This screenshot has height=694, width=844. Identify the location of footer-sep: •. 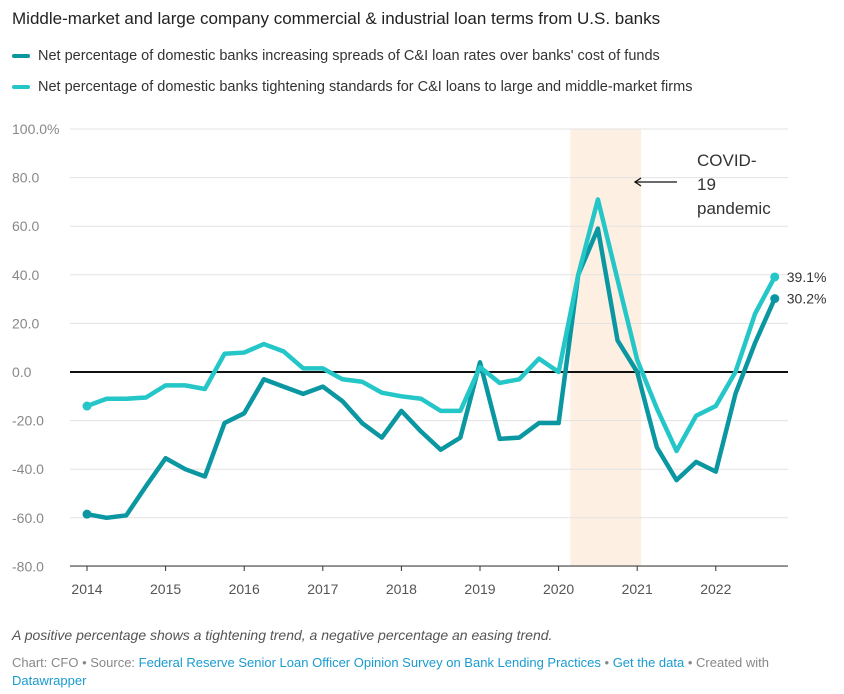
(606, 662).